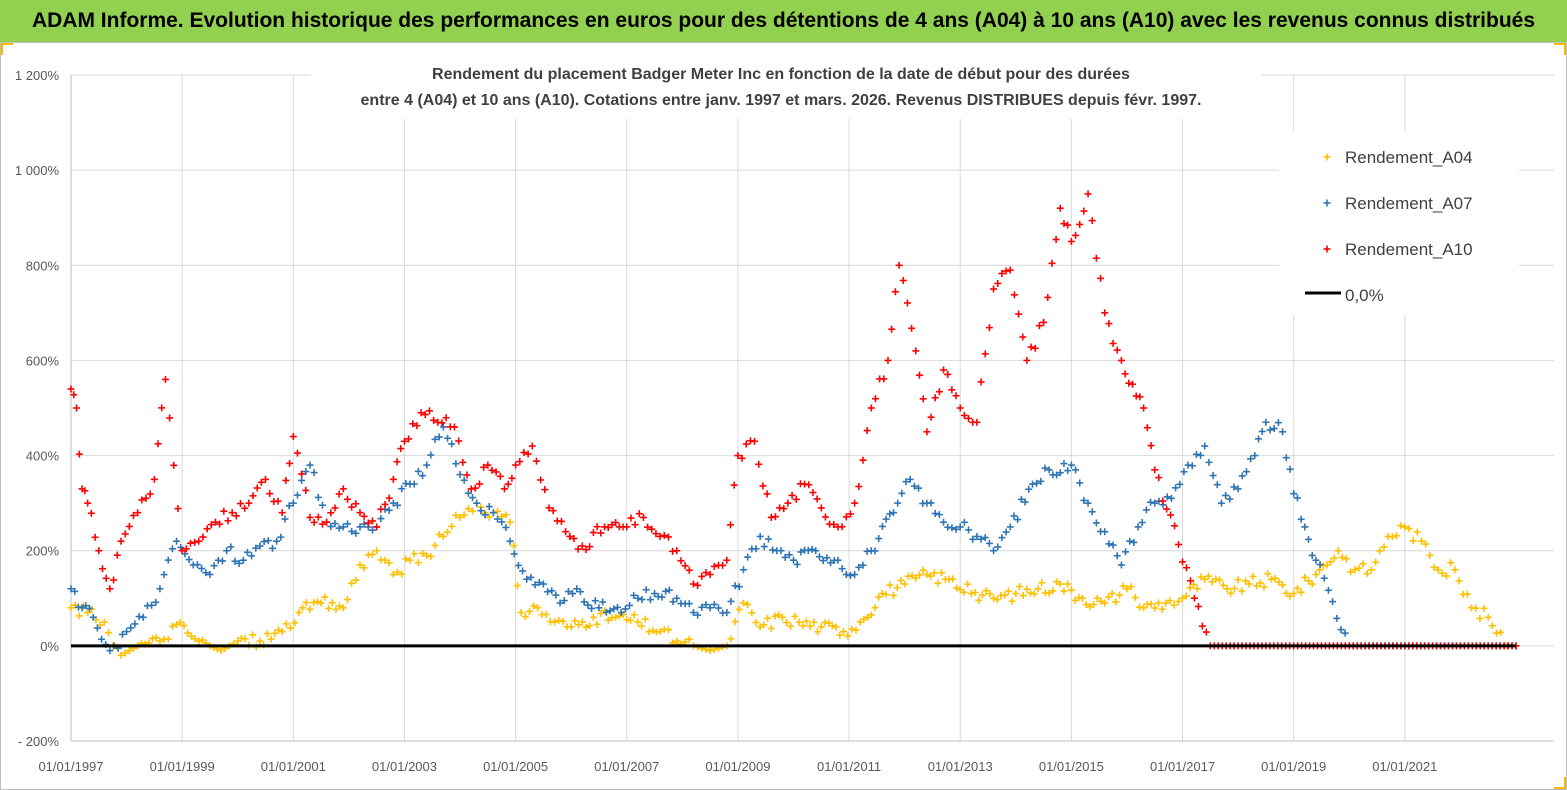 The width and height of the screenshot is (1567, 790). Describe the element at coordinates (626, 766) in the screenshot. I see `x-tick-label: 01/01/2007` at that location.